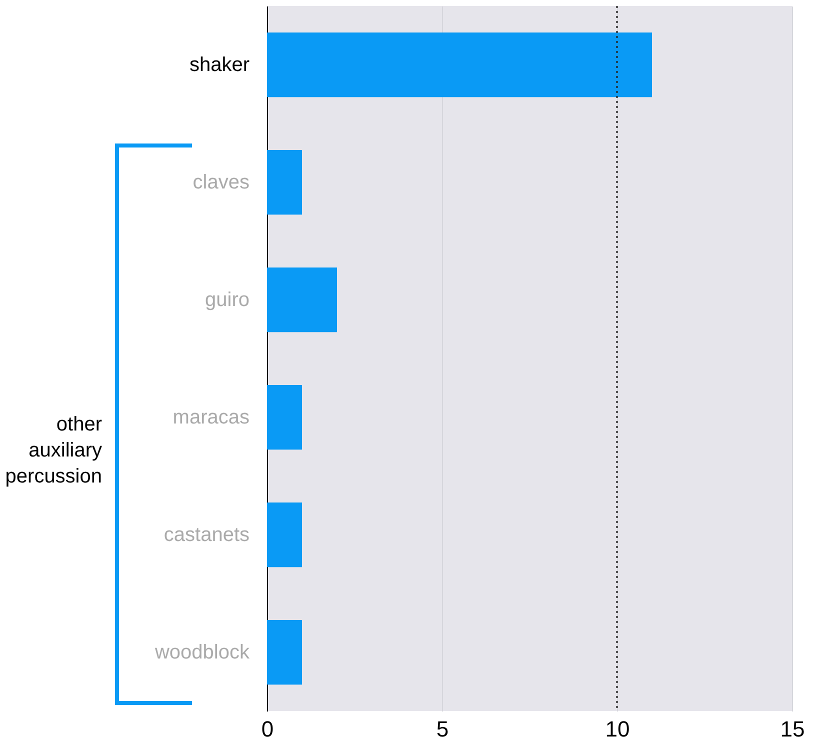 The height and width of the screenshot is (750, 830). What do you see at coordinates (202, 652) in the screenshot?
I see `y-tick-label: woodblock` at bounding box center [202, 652].